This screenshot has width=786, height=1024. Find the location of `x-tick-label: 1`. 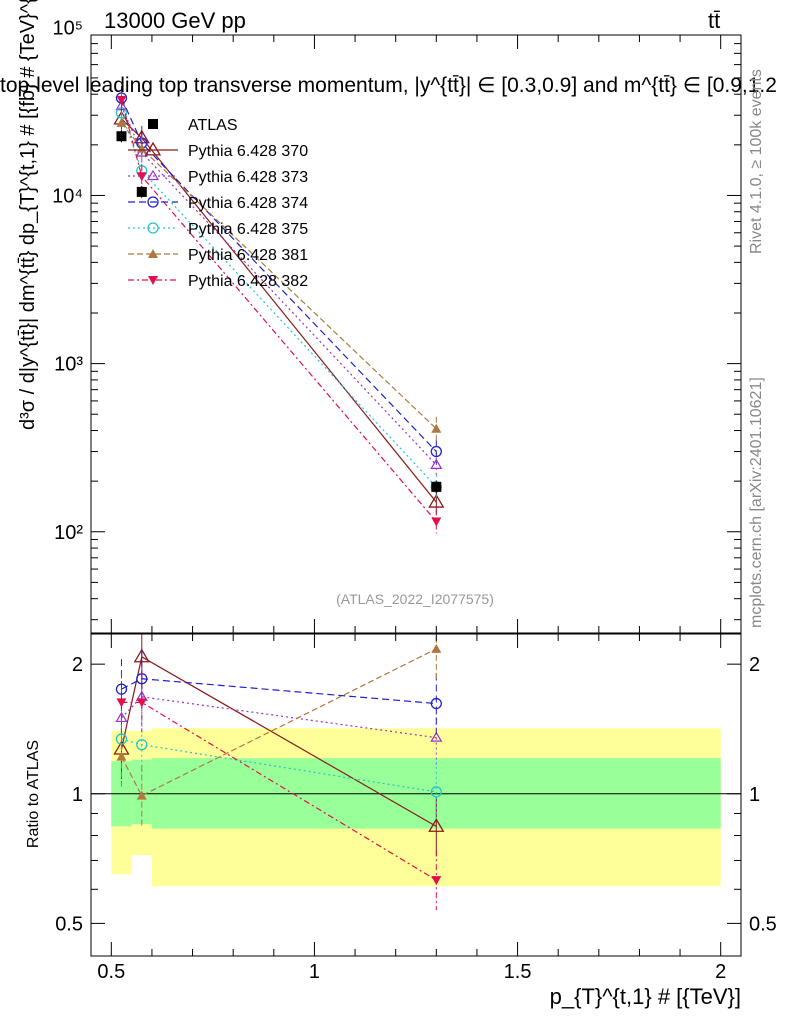

x-tick-label: 1 is located at coordinates (314, 972).